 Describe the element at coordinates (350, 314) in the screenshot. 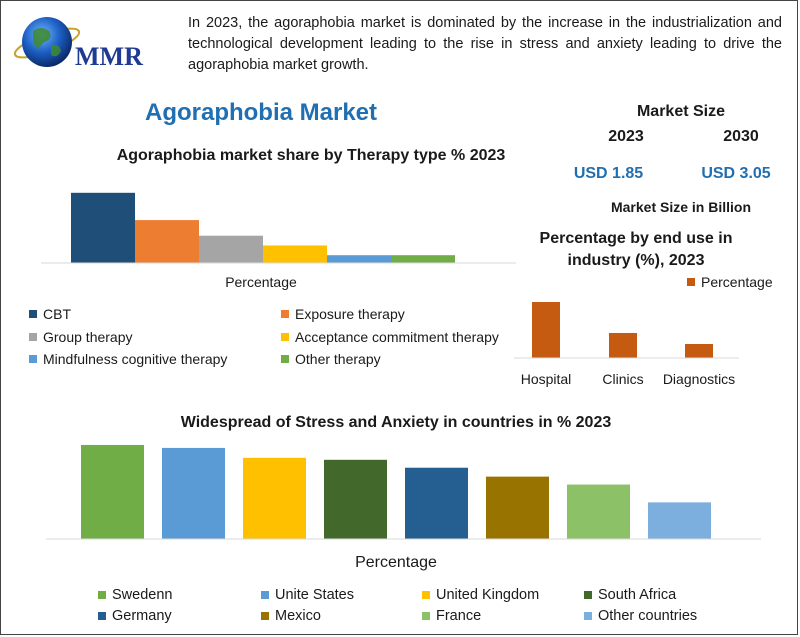

I see `therapy-legend-label-1: Exposure therapy` at that location.